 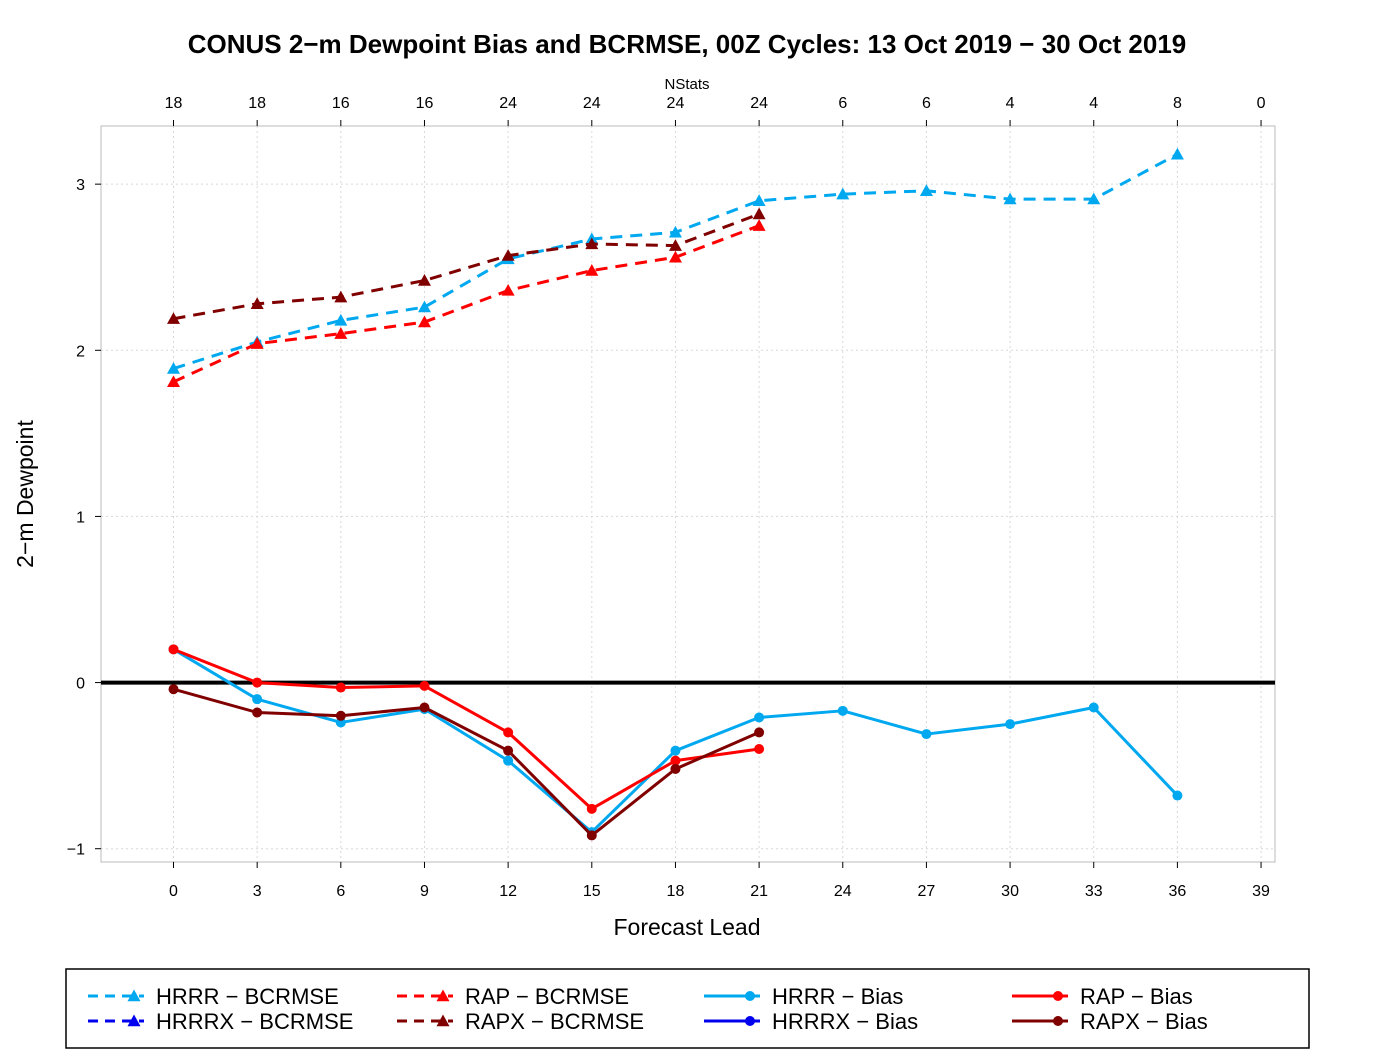 What do you see at coordinates (213, 996) in the screenshot?
I see `legend-entry: HRRR − BCRMSE` at bounding box center [213, 996].